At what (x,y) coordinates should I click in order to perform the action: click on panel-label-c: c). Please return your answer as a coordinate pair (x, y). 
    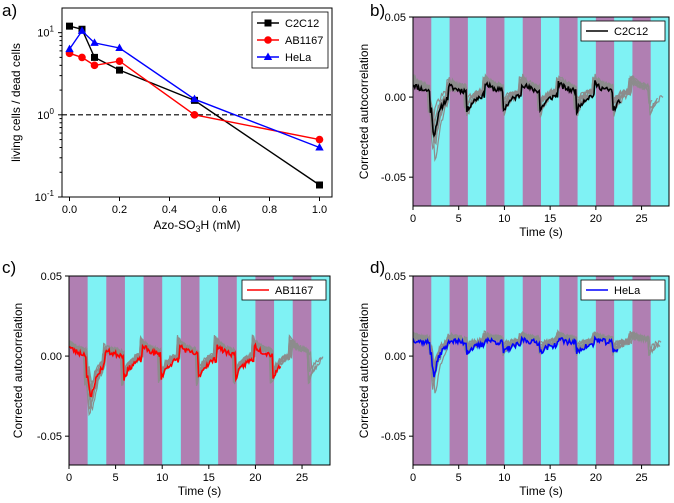
    Looking at the image, I should click on (9, 267).